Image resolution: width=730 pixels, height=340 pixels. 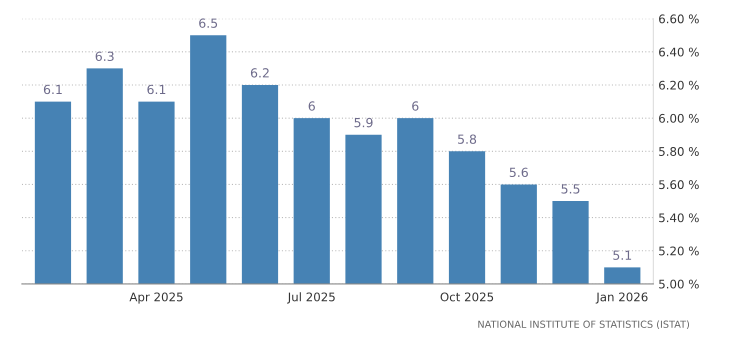 I want to click on data-label: 6.2, so click(x=259, y=73).